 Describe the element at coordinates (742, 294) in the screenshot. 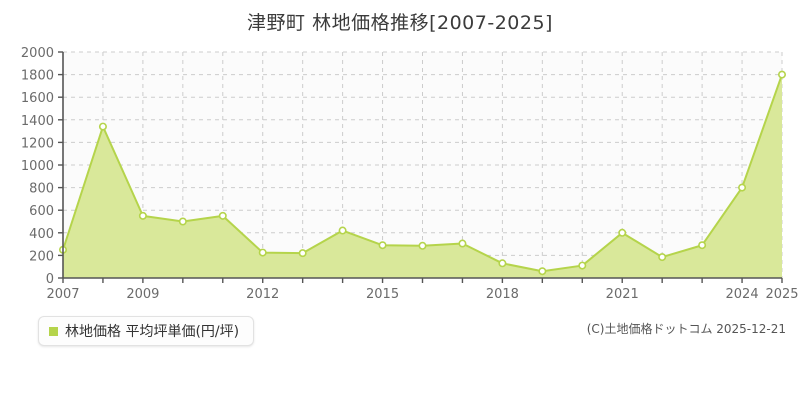

I see `x-axis-tick-label: 2024` at that location.